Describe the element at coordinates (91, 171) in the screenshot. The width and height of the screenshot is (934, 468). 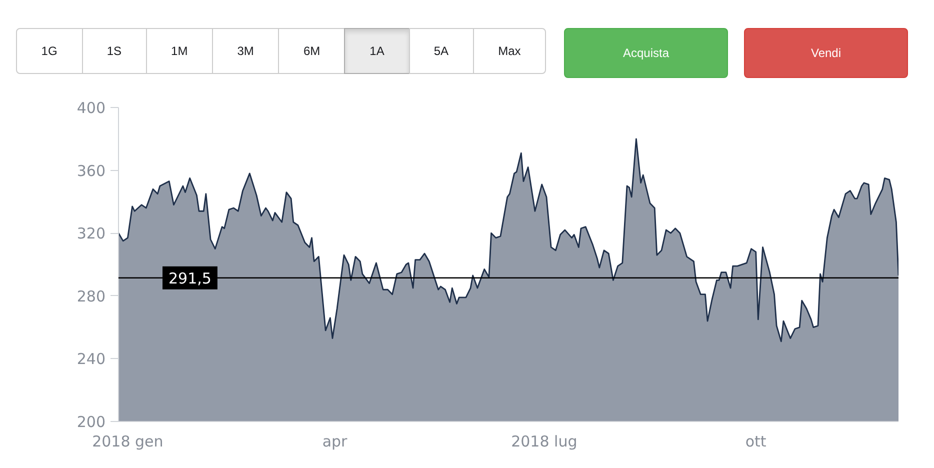
I see `y-tick-label: 360` at that location.